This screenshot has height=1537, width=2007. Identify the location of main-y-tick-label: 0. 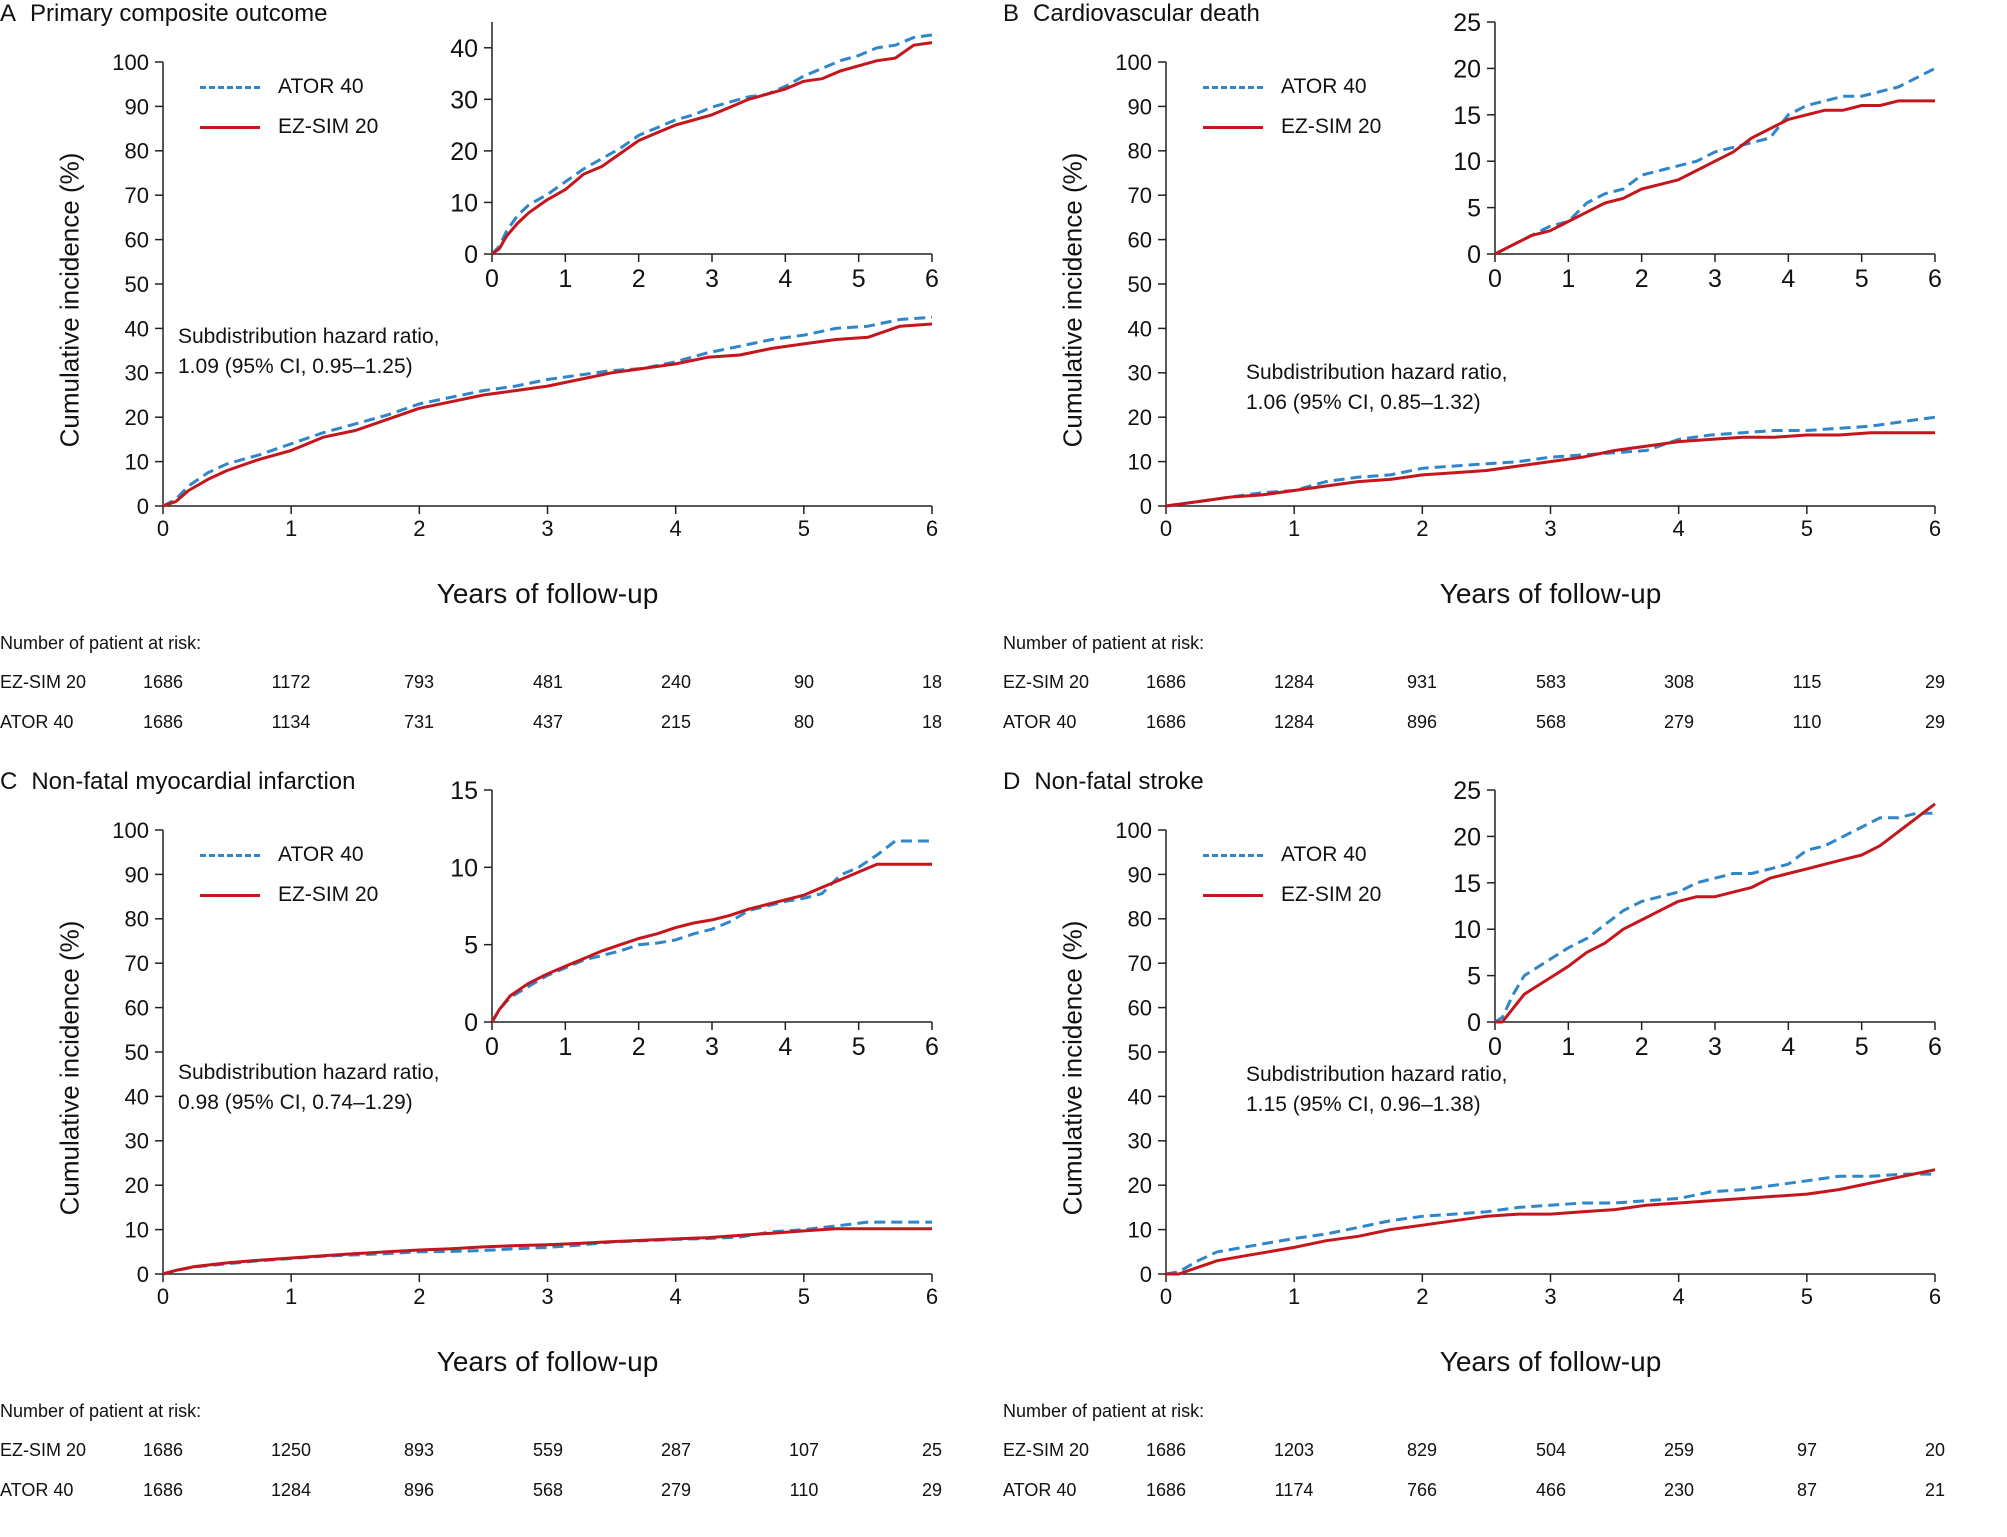
(1146, 506).